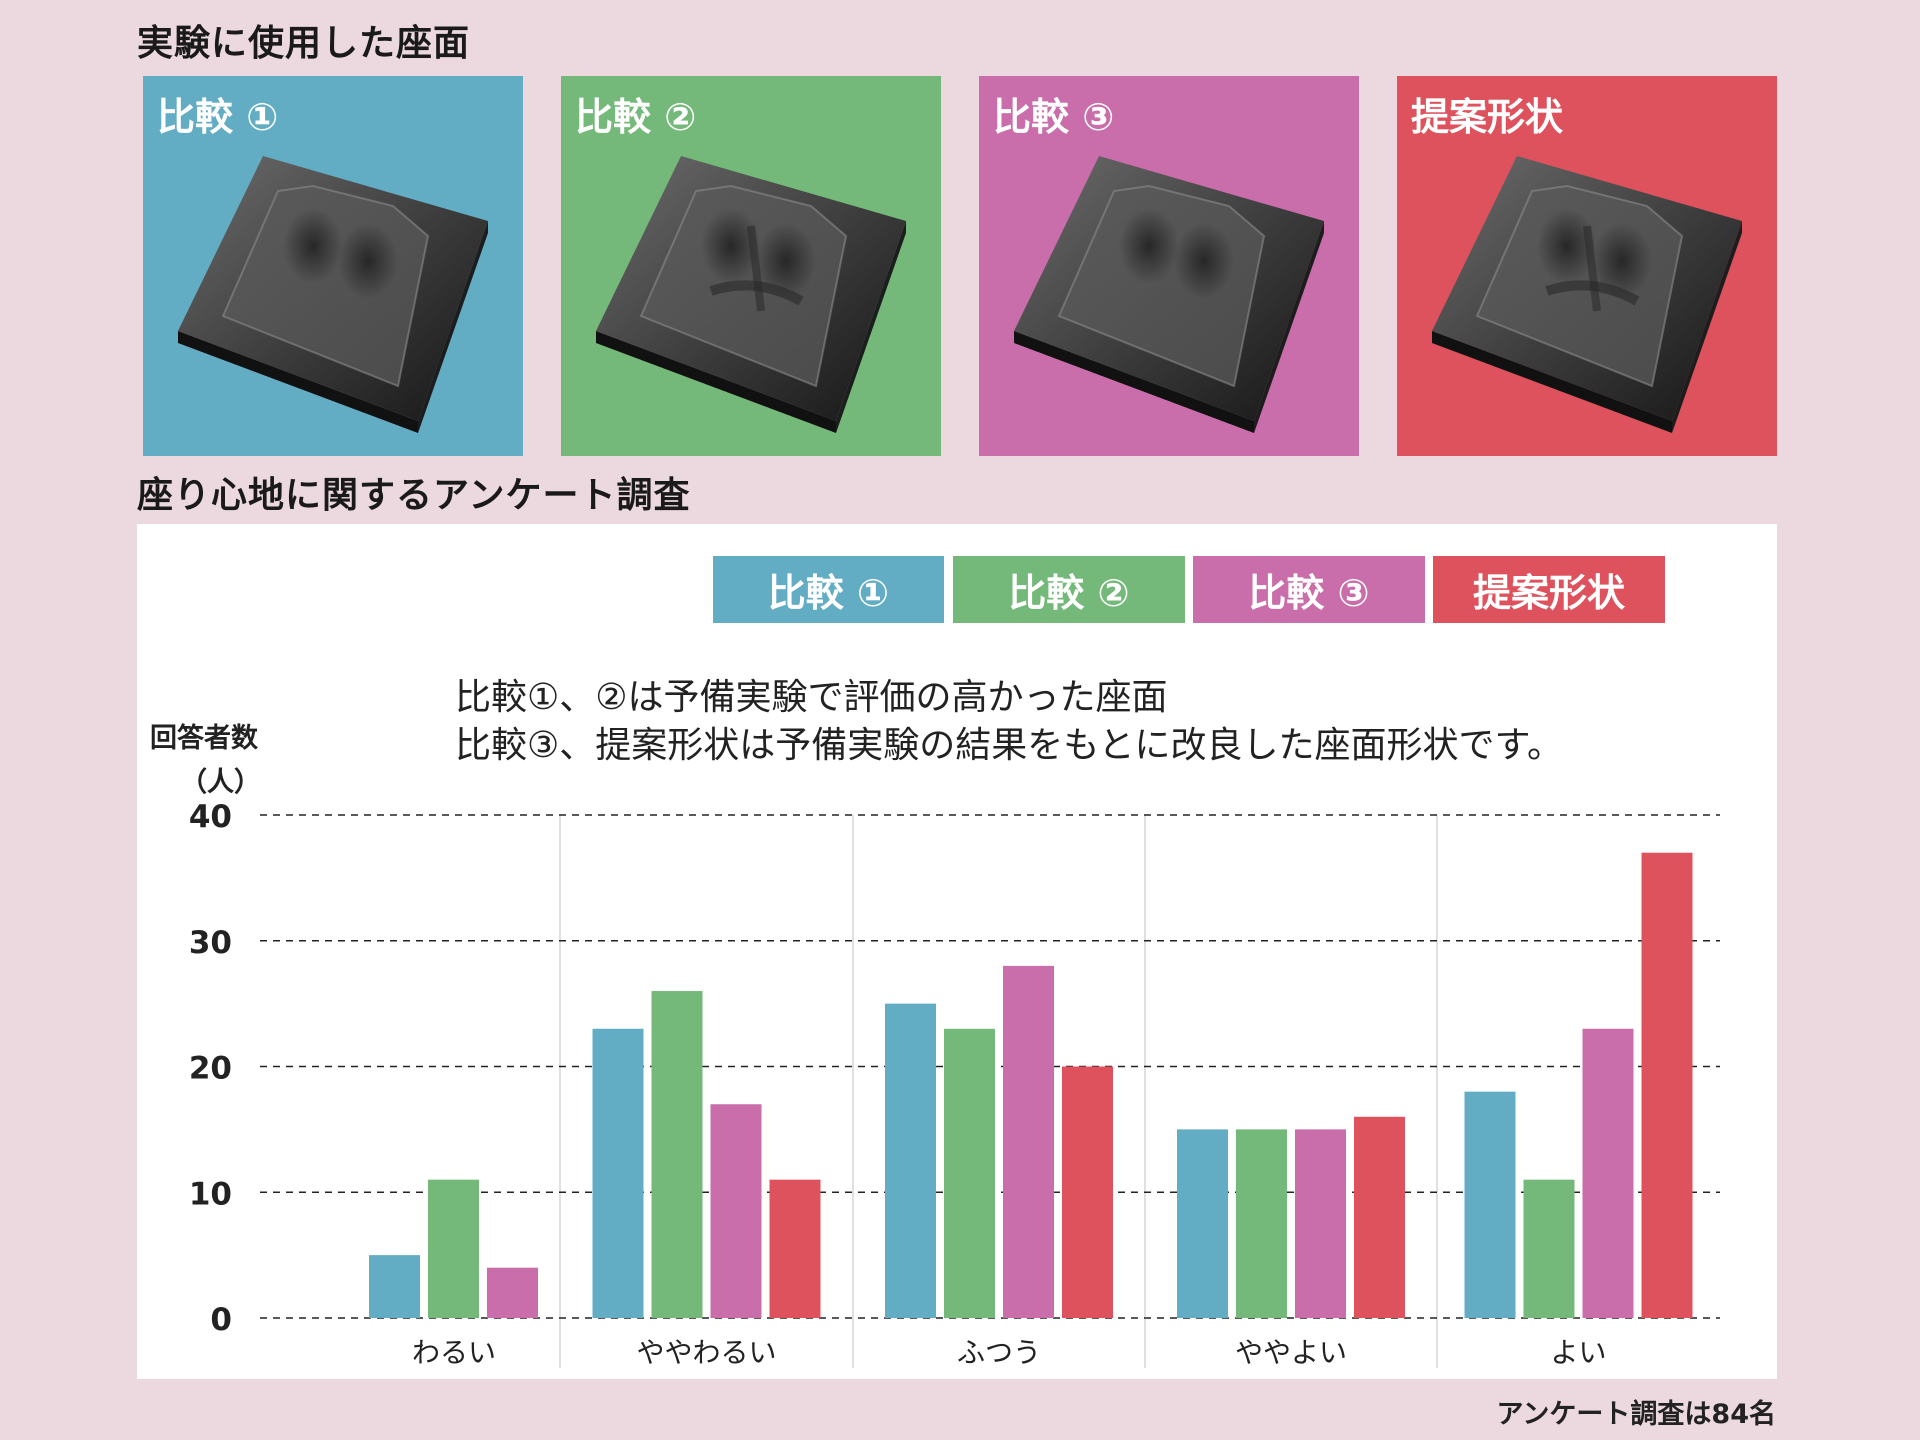 The image size is (1920, 1440). Describe the element at coordinates (811, 697) in the screenshot. I see `chart-note-line-1: 比較①、②は予備実験で評価の高かった座面` at that location.